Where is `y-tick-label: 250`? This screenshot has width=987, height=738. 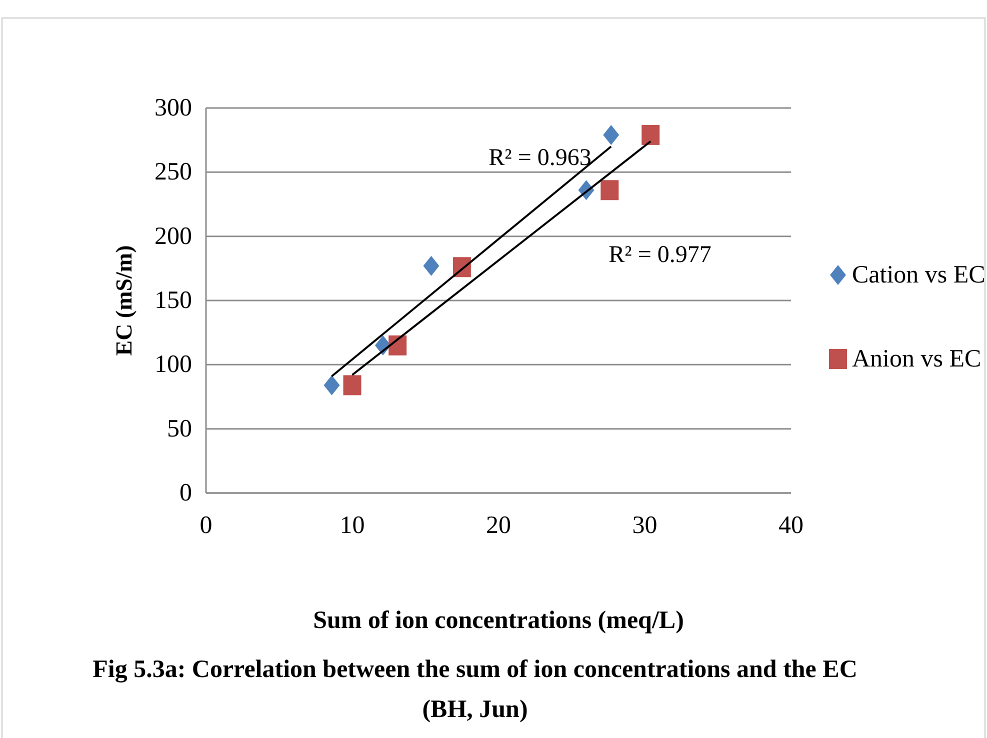
y-tick-label: 250 is located at coordinates (173, 172).